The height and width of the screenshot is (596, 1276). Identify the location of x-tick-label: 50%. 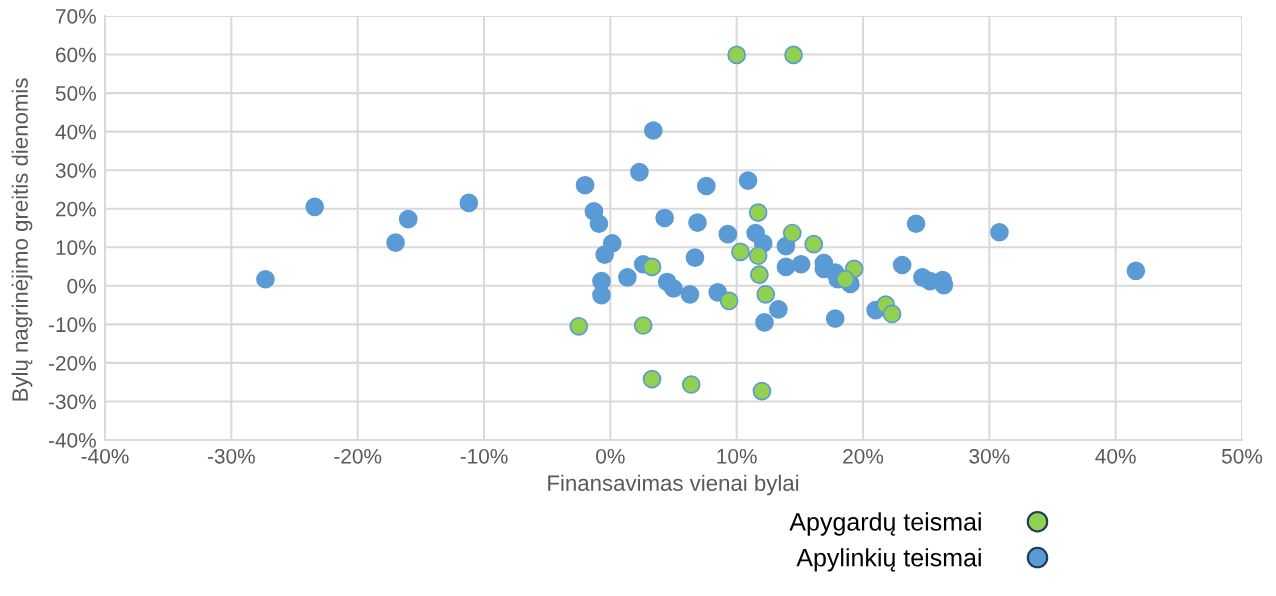
(1242, 456).